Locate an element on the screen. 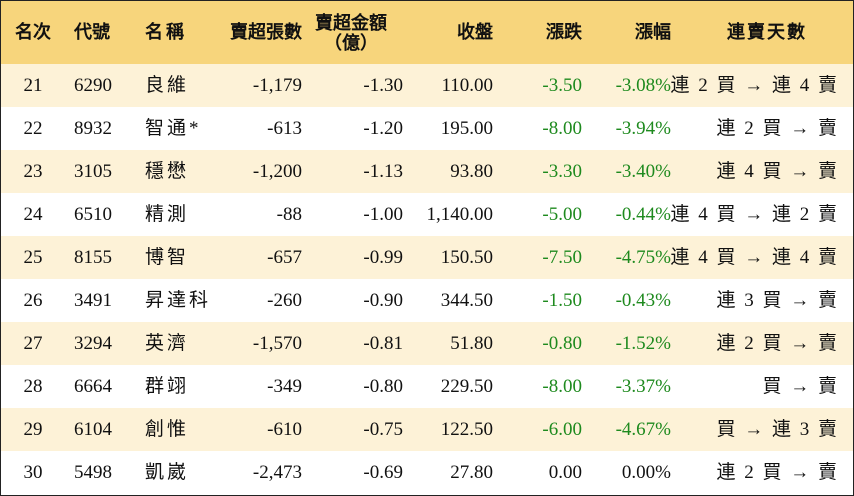  cell-rank: 21 is located at coordinates (33, 85).